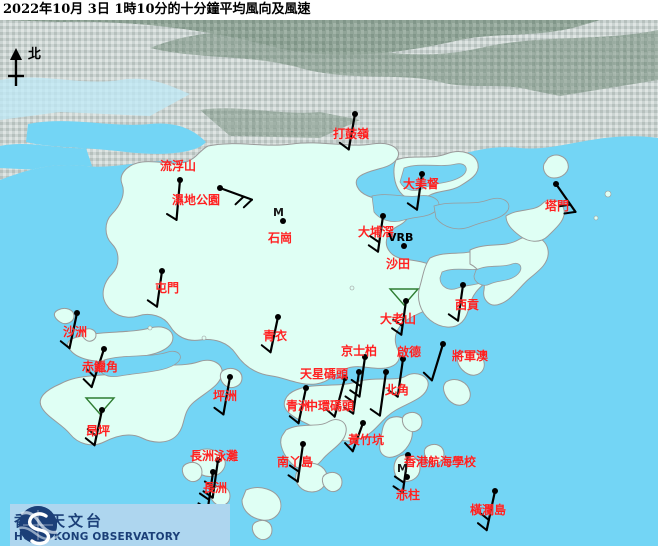 This screenshot has width=658, height=546. I want to click on missing-data-flag-stanley: M, so click(402, 468).